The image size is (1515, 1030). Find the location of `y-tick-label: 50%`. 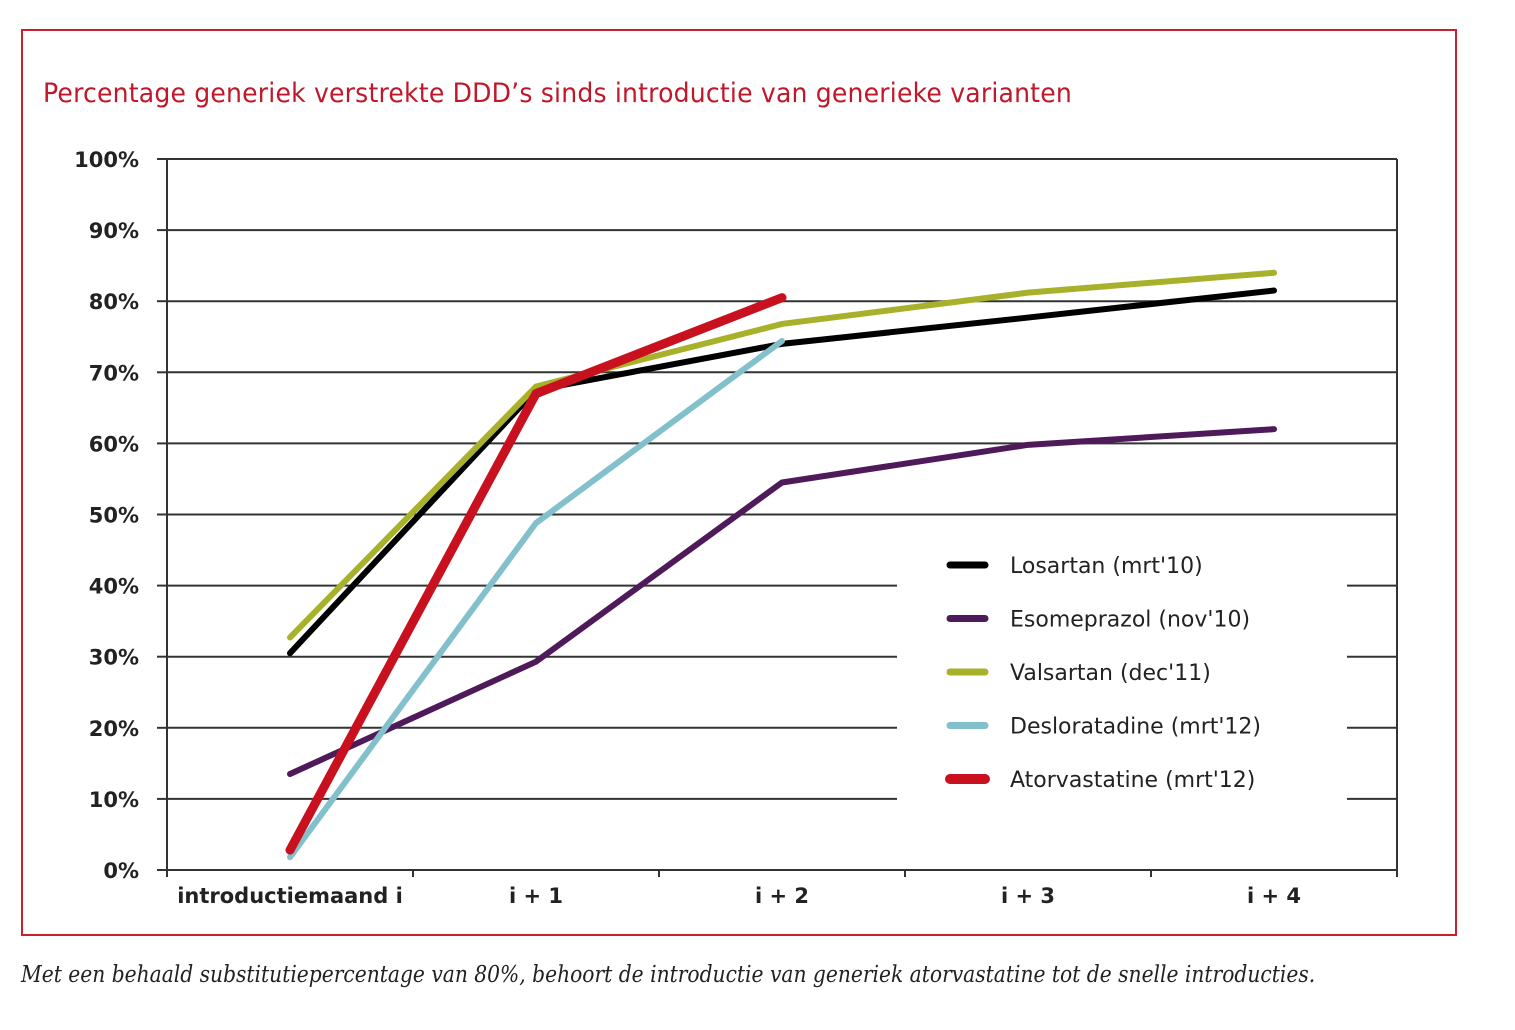

y-tick-label: 50% is located at coordinates (114, 516).